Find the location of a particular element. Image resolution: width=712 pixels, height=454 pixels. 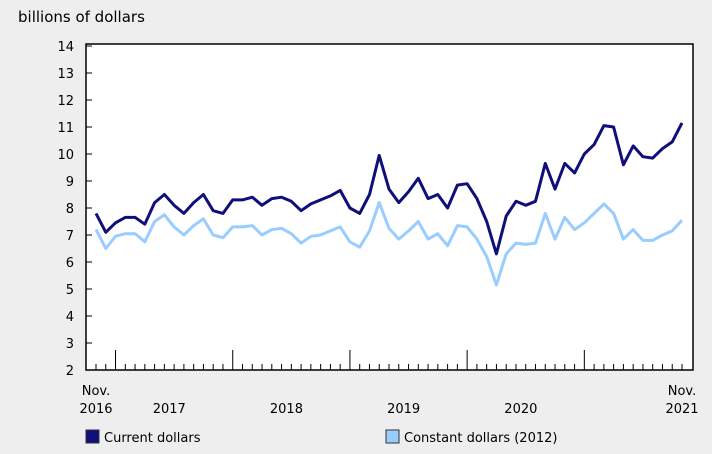

y-tick-label: 6 is located at coordinates (70, 263).